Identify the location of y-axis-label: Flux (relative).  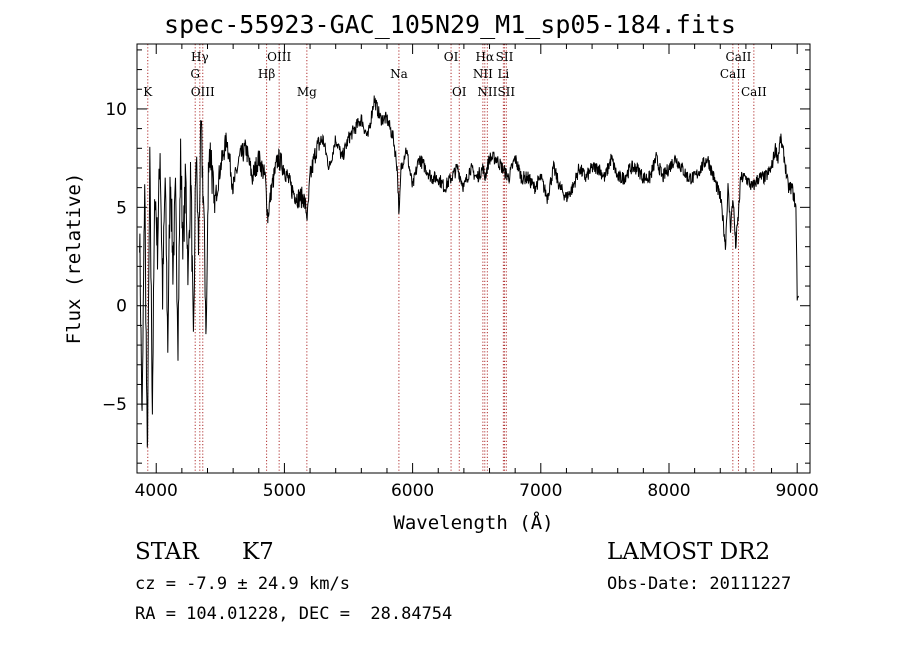
(74, 259).